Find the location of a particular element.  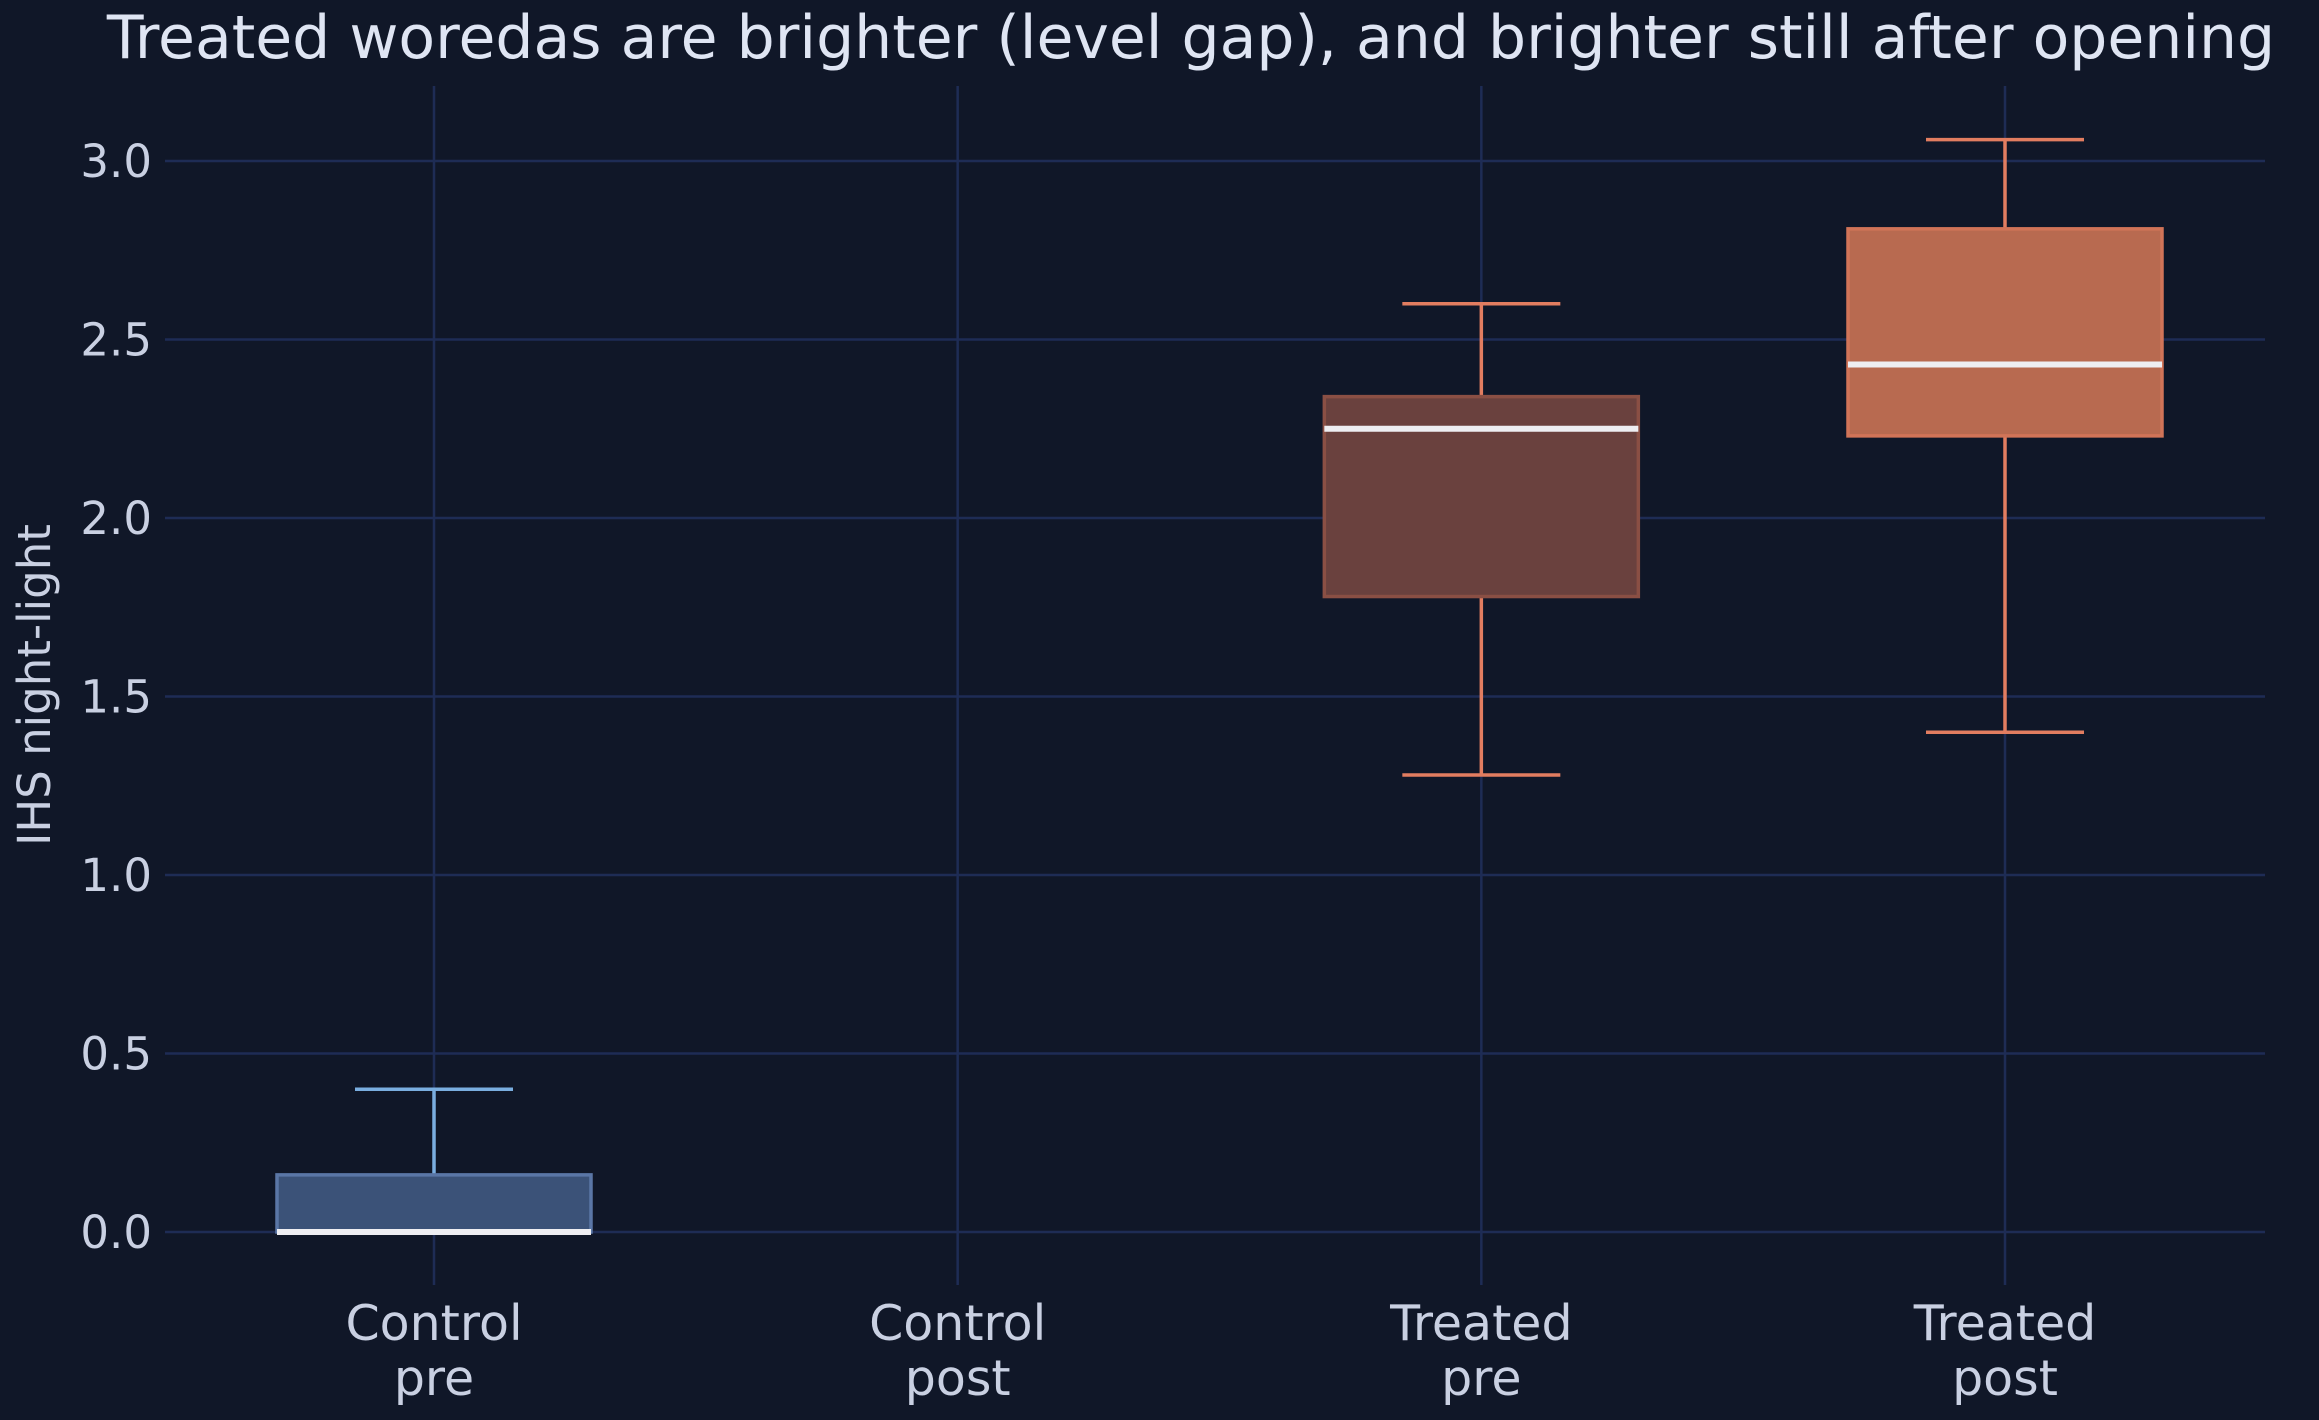

y-tick-label: 1.5 is located at coordinates (116, 697).